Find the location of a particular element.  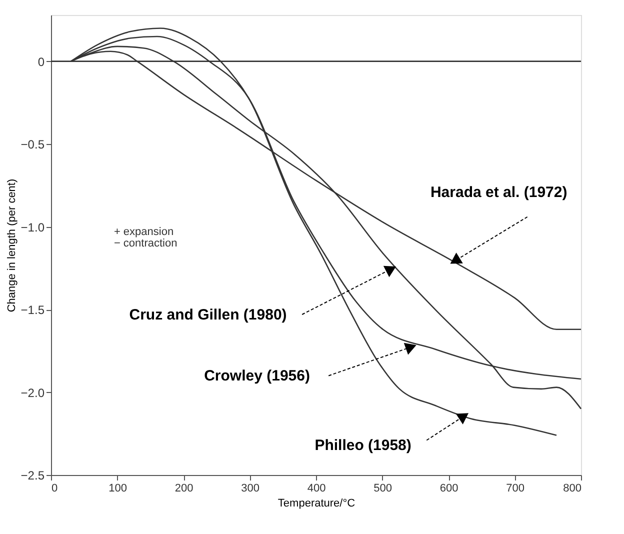

x-tick-label: 200 is located at coordinates (184, 488).